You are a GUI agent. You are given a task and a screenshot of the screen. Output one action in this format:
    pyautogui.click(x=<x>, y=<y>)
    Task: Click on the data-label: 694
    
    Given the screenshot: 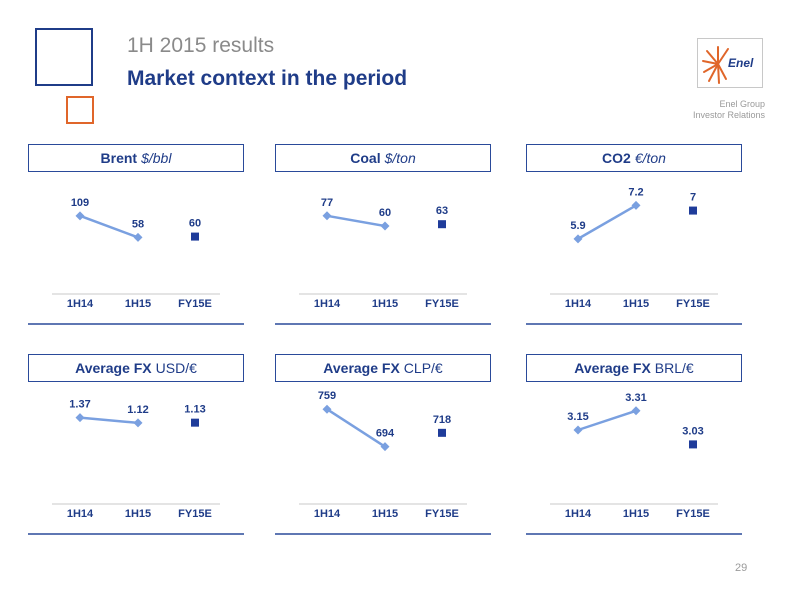 What is the action you would take?
    pyautogui.click(x=385, y=434)
    